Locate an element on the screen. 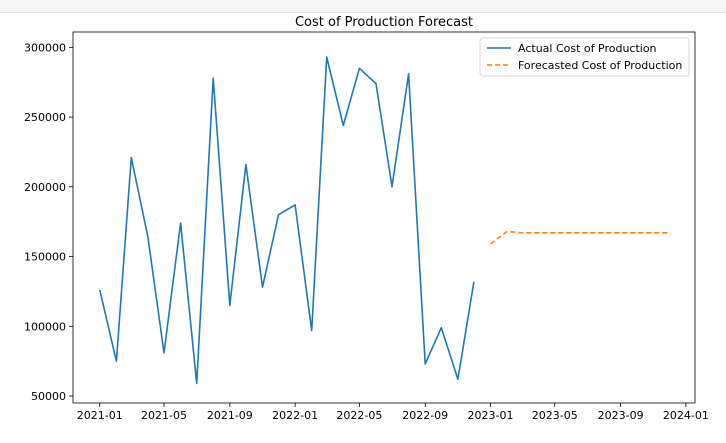 Image resolution: width=726 pixels, height=443 pixels. chart-title: Cost of Production Forecast is located at coordinates (384, 22).